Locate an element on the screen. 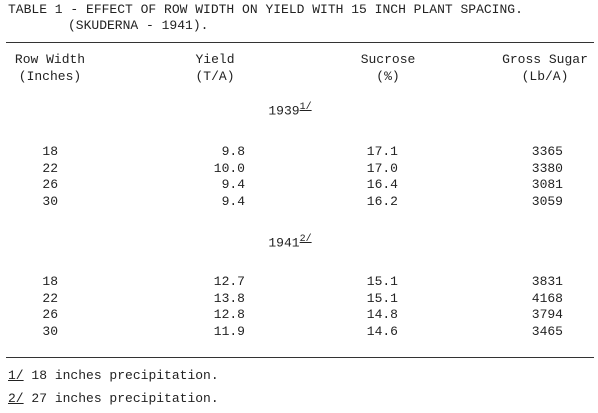 This screenshot has width=598, height=413. cell: 3059 is located at coordinates (547, 201).